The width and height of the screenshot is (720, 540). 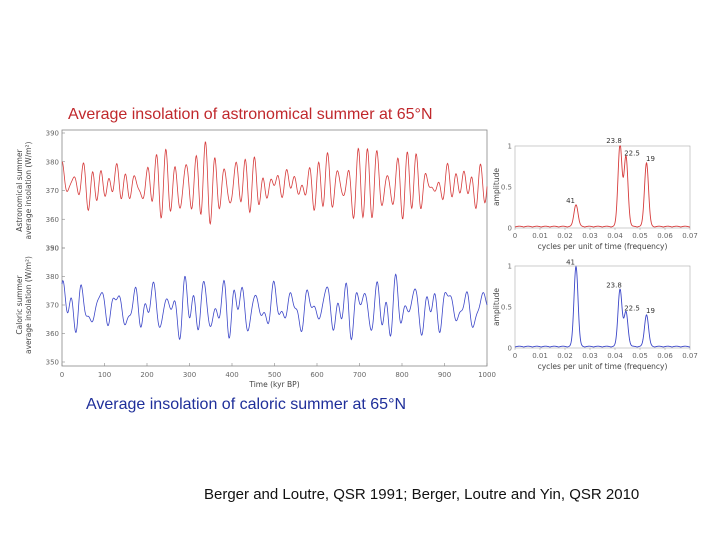 What do you see at coordinates (52, 334) in the screenshot?
I see `caloric-ytick-label: 360` at bounding box center [52, 334].